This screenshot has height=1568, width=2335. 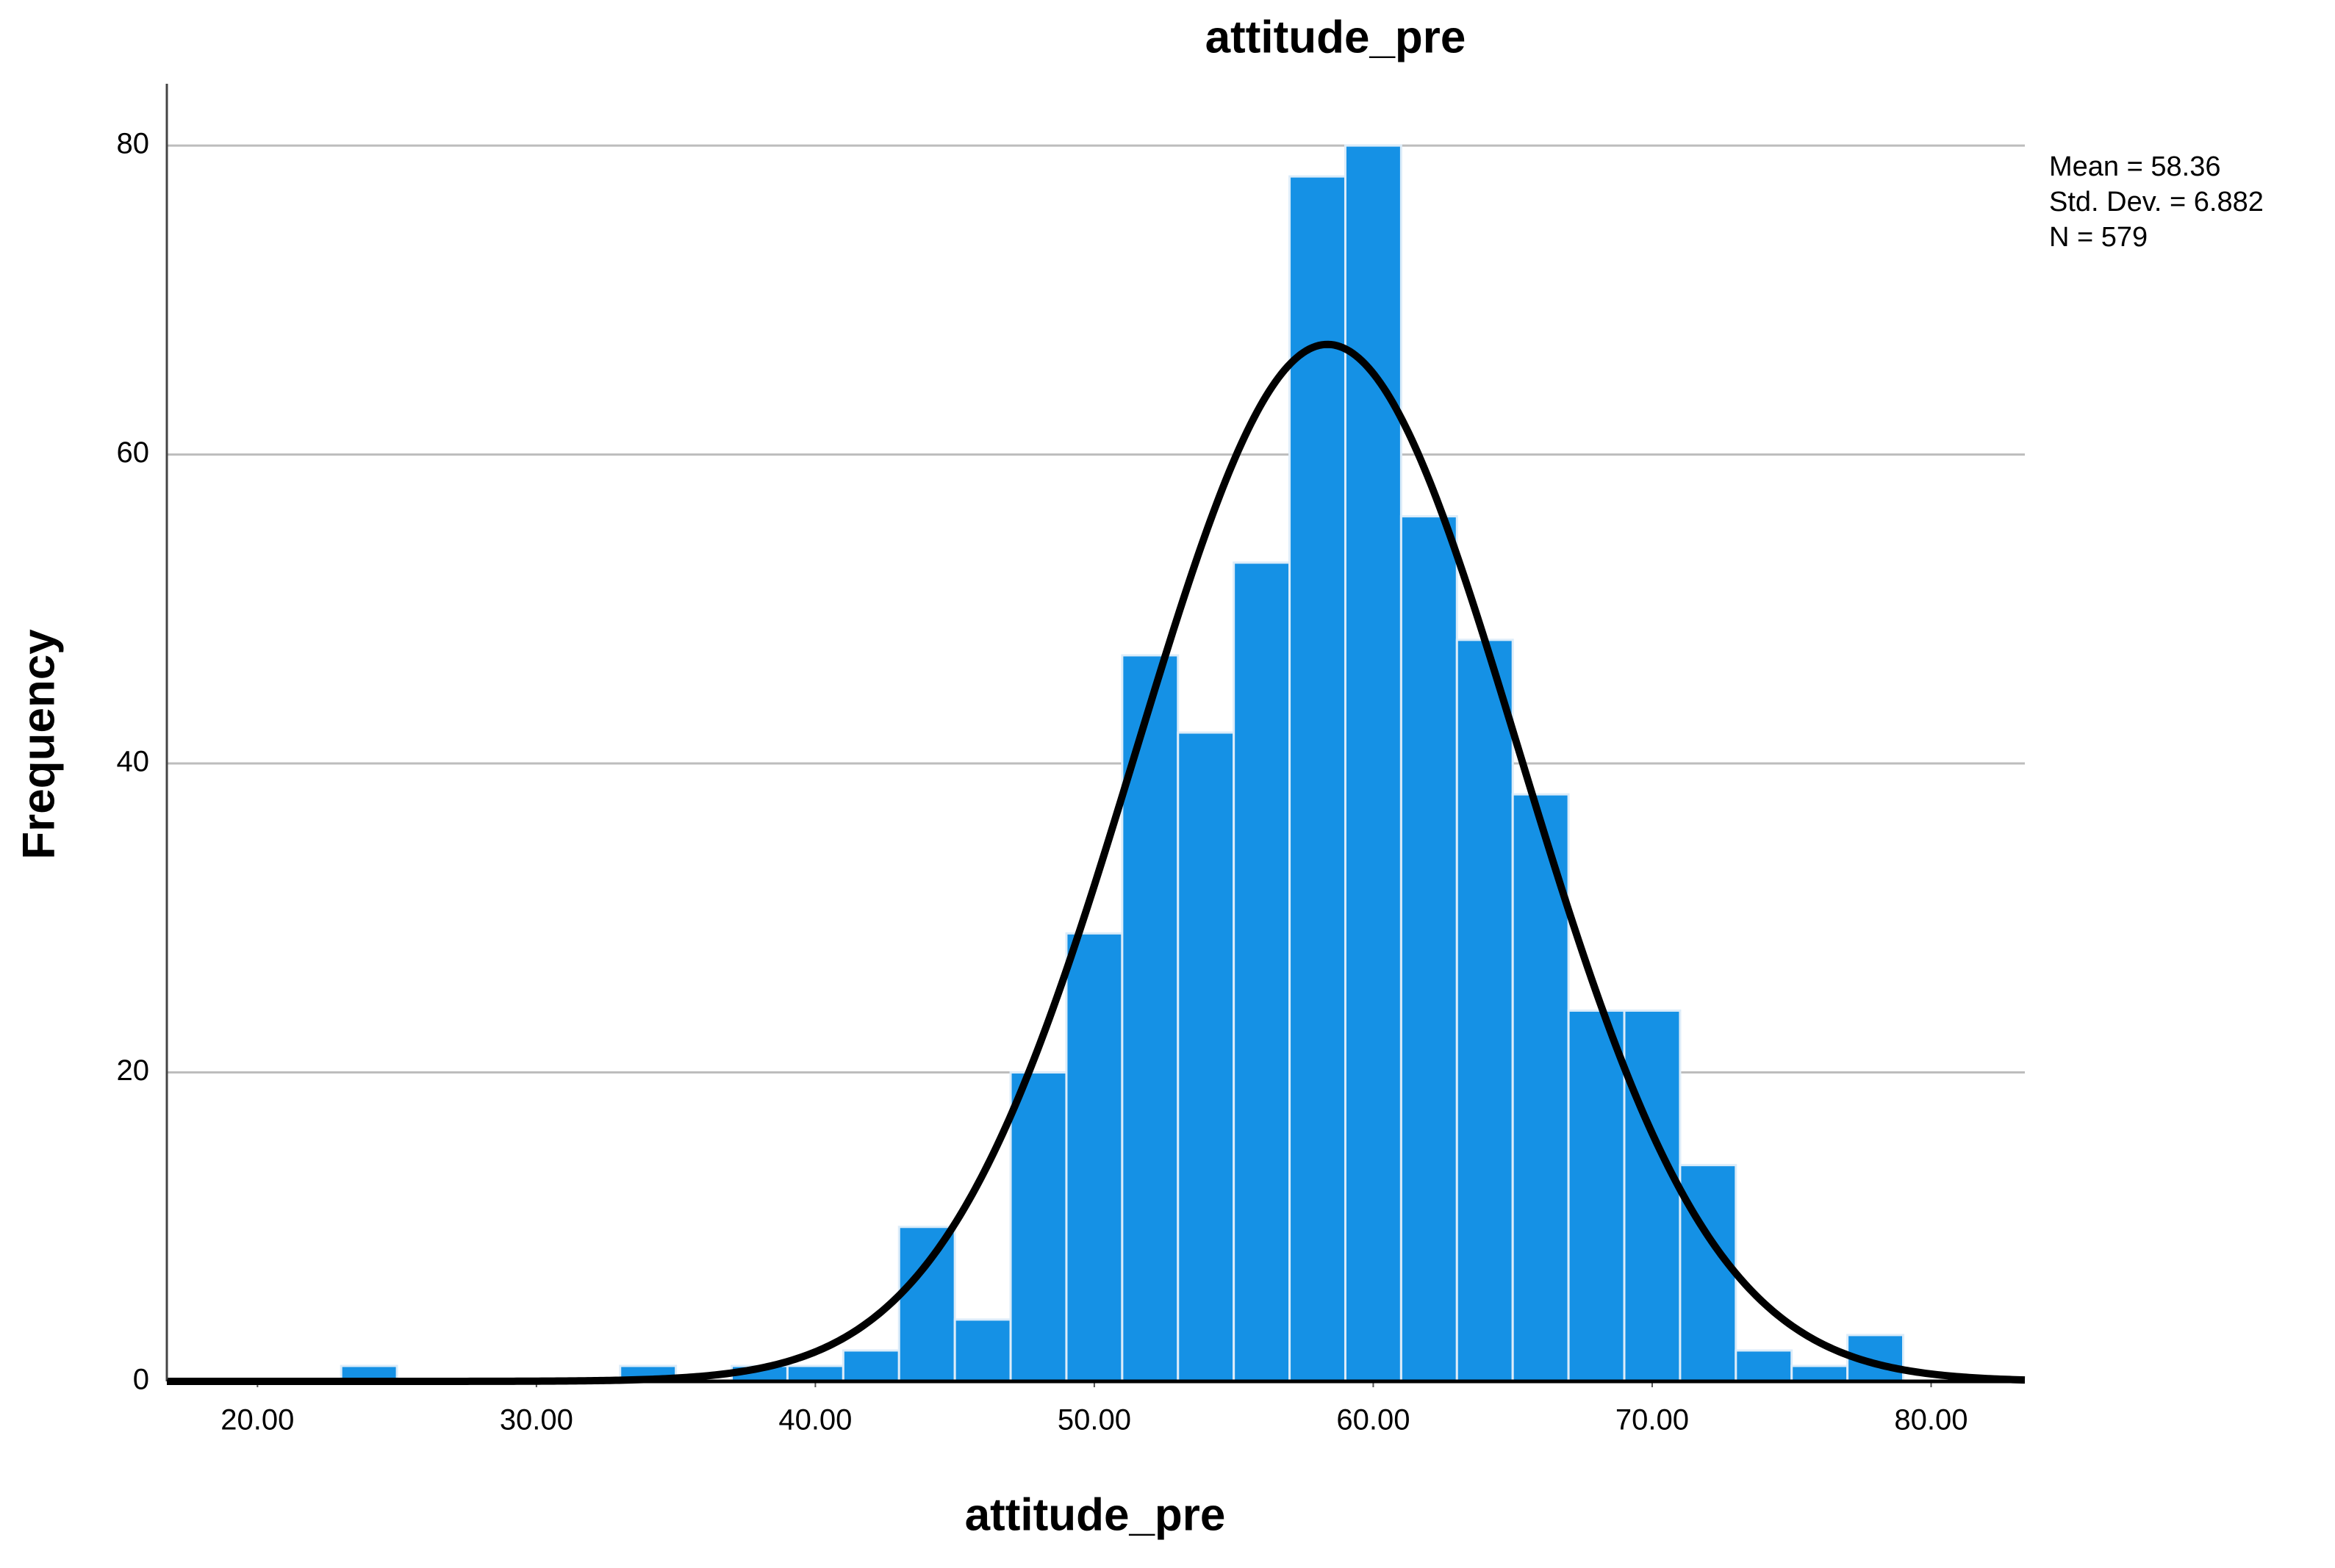 I want to click on y-tick-label: 60, so click(x=134, y=453).